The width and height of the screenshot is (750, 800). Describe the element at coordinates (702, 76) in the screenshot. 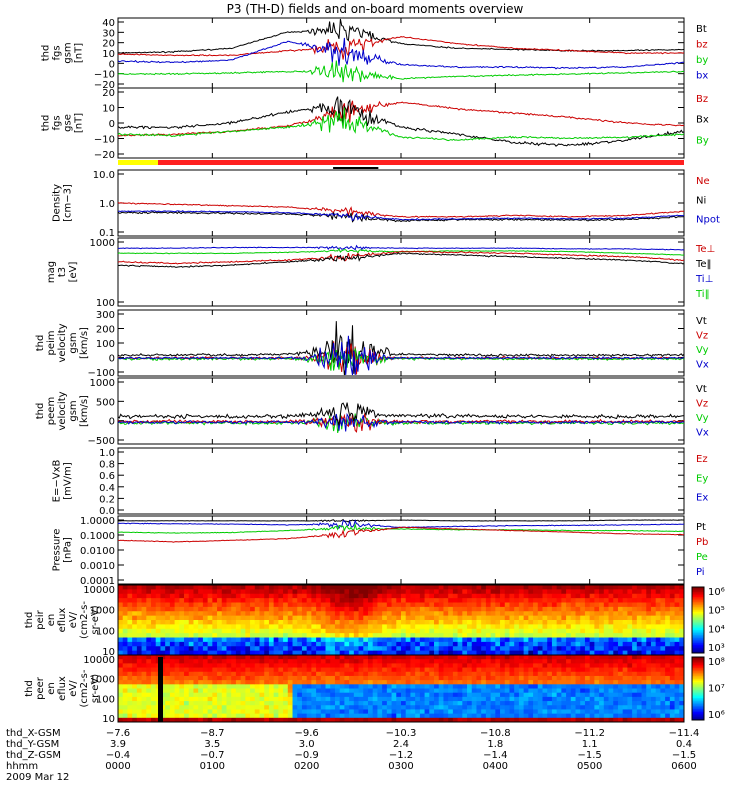

I see `legend-bx: bx` at that location.